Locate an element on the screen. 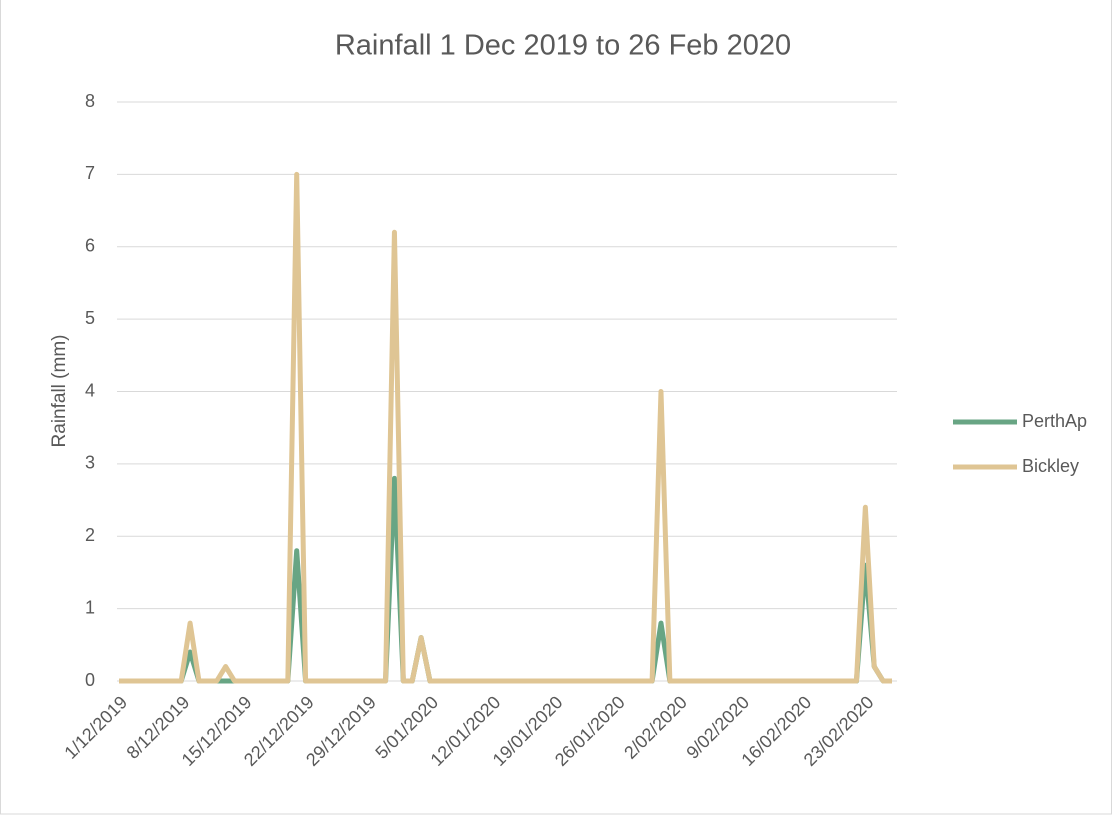 This screenshot has height=815, width=1112. chart-title: Rainfall 1 Dec 2019 to 26 Feb 2020 is located at coordinates (563, 46).